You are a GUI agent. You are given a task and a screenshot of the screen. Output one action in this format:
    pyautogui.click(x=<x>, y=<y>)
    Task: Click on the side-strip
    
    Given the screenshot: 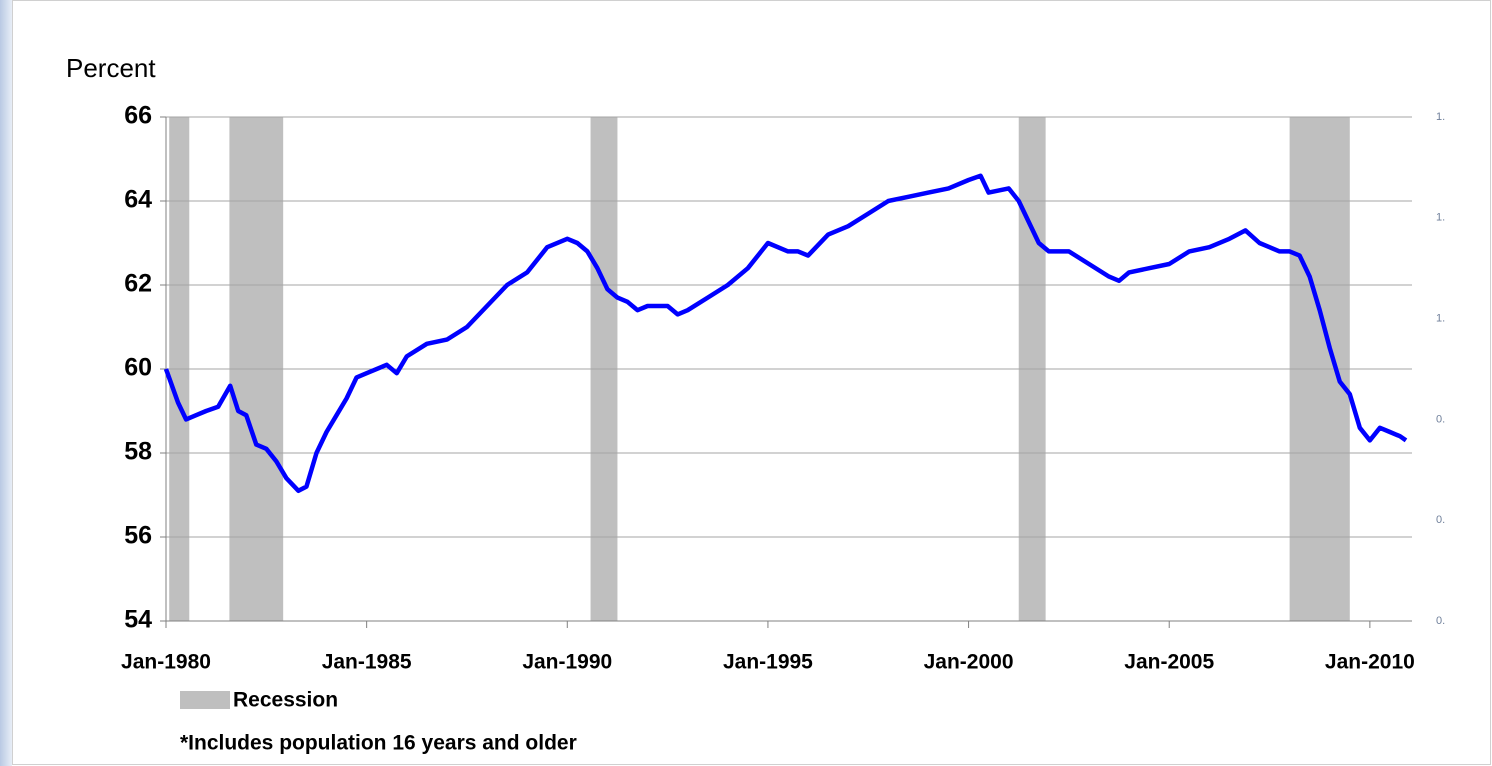 What is the action you would take?
    pyautogui.click(x=6, y=383)
    